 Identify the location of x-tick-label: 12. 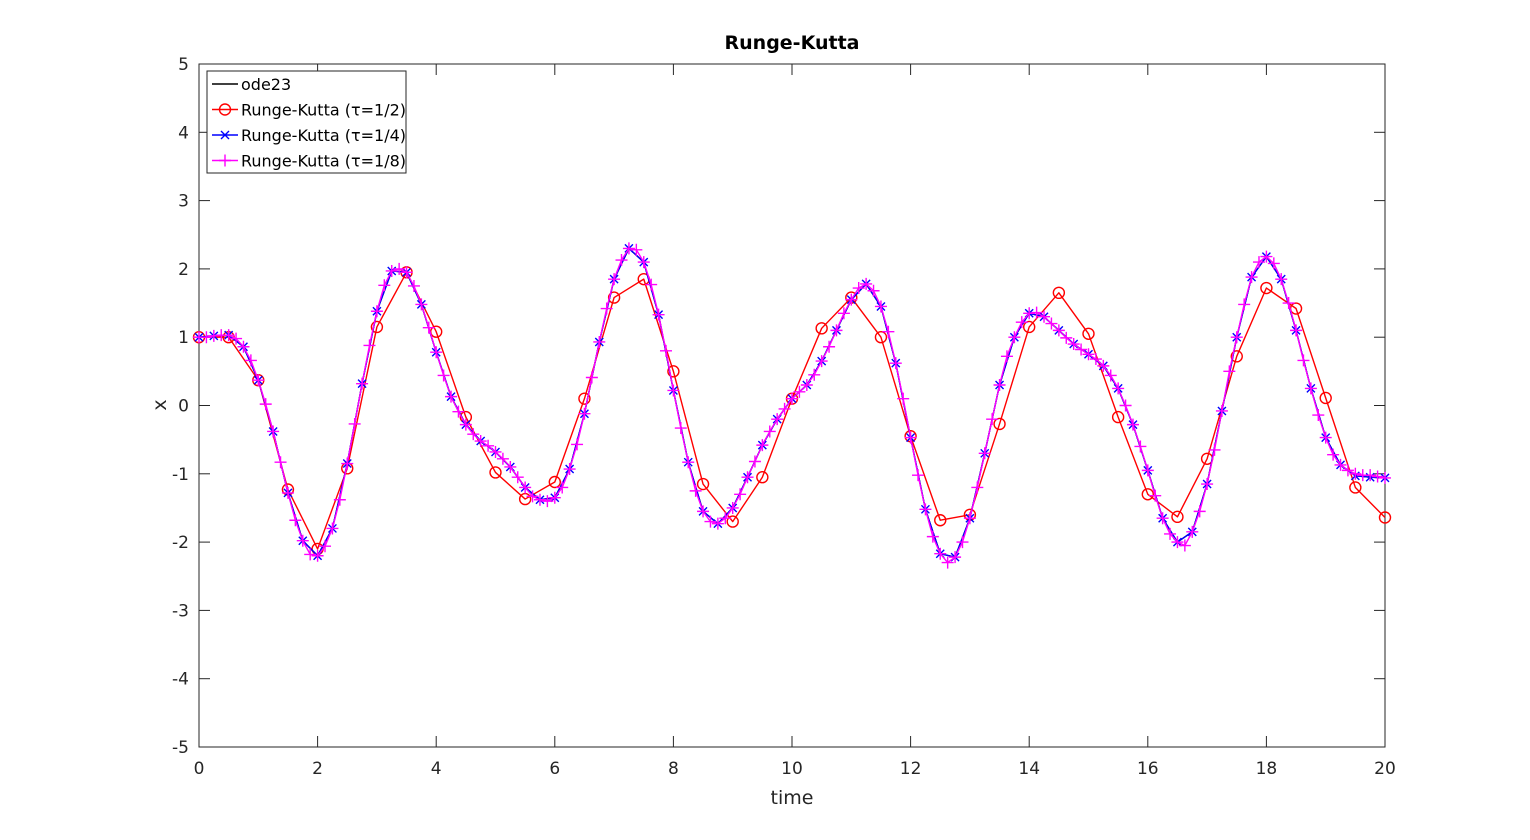
(911, 769).